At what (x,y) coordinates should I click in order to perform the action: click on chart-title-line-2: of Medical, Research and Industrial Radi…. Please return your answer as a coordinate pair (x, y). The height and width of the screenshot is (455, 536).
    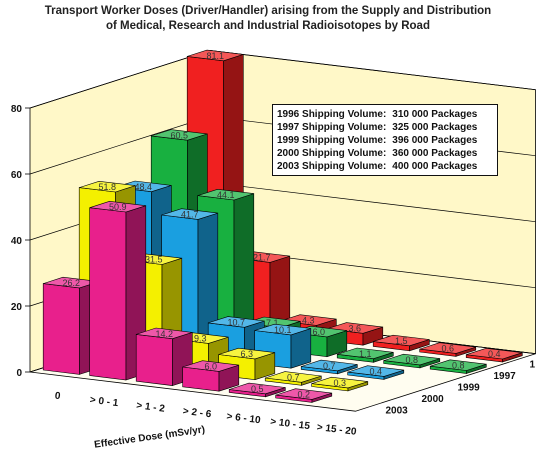
    Looking at the image, I should click on (268, 26).